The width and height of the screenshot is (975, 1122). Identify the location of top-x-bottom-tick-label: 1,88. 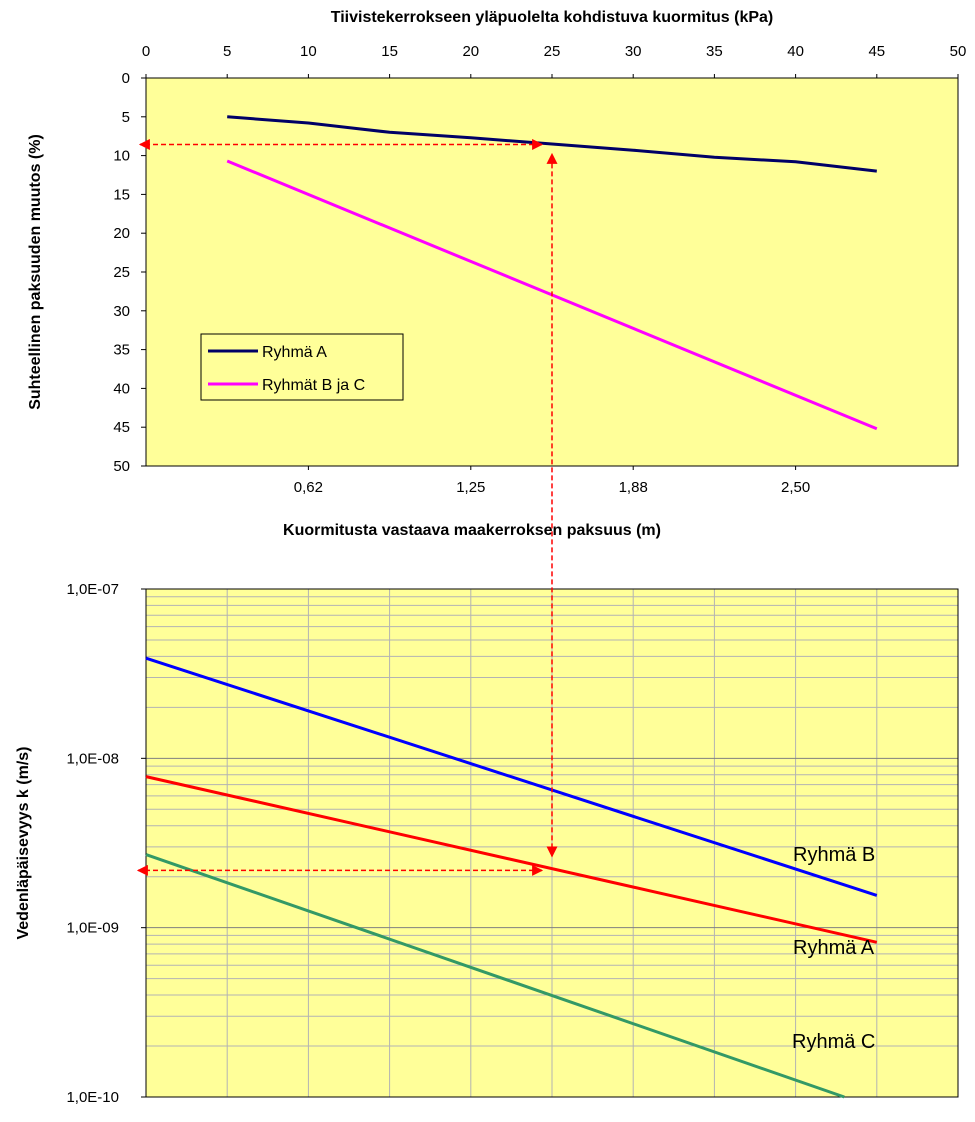
(633, 487).